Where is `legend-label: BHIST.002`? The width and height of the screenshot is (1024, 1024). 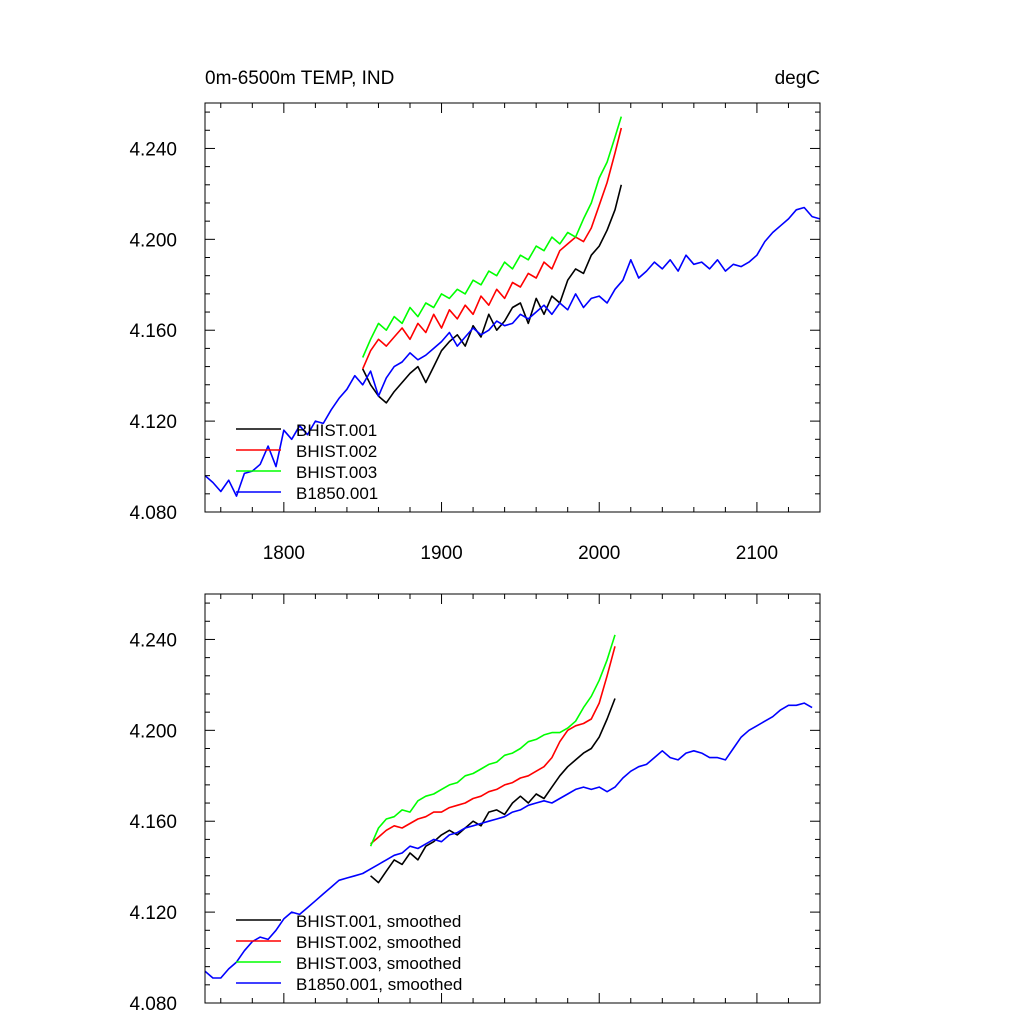 legend-label: BHIST.002 is located at coordinates (336, 451).